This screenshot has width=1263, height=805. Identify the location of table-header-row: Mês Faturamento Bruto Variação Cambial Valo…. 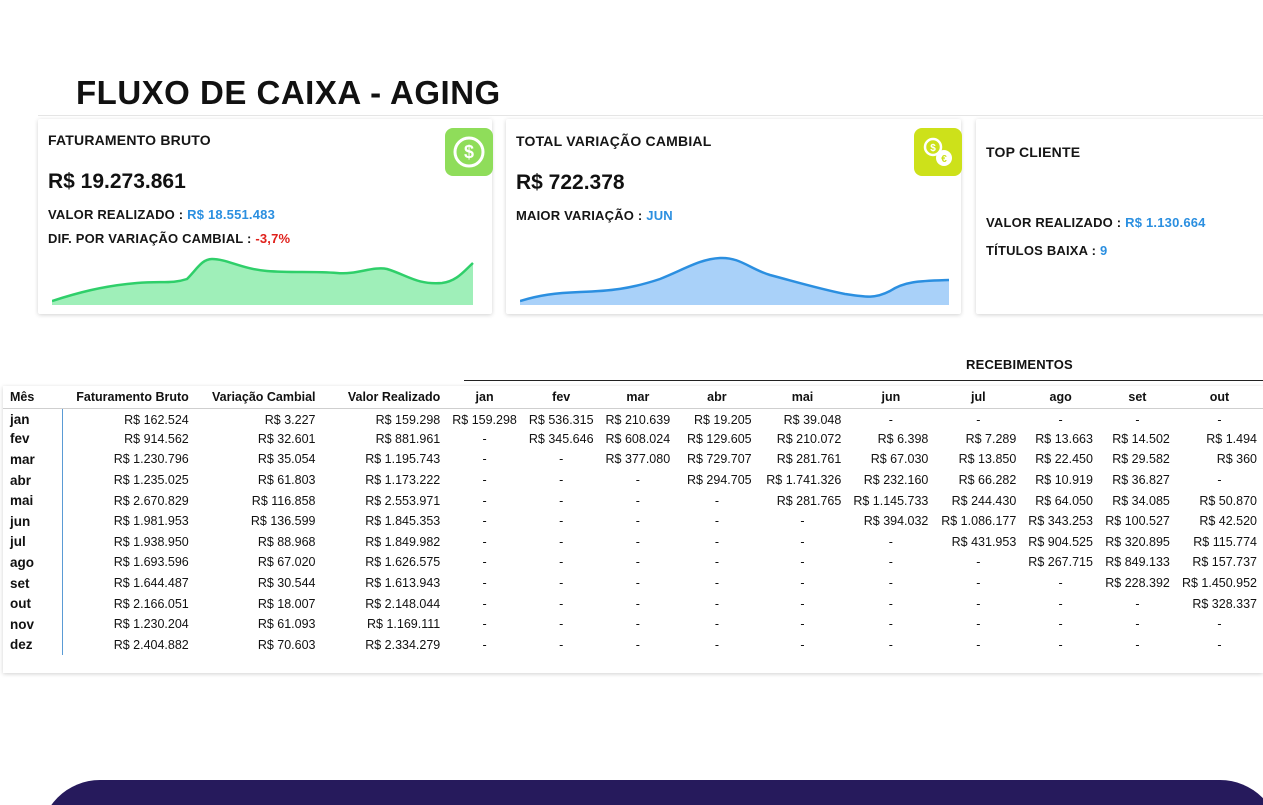
(633, 397).